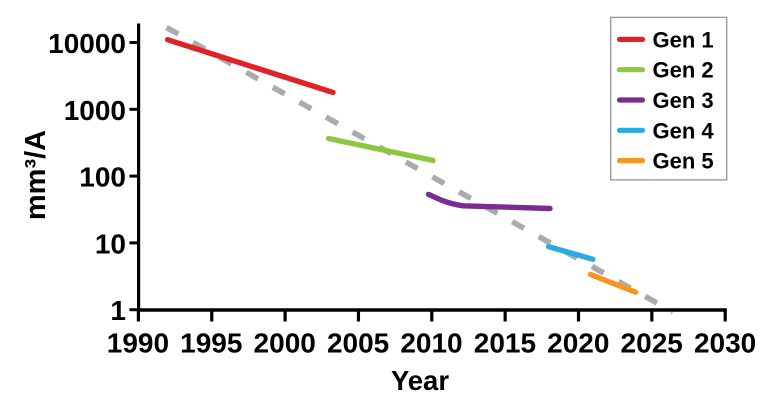 Image resolution: width=768 pixels, height=409 pixels. I want to click on svg-text: 2020, so click(578, 342).